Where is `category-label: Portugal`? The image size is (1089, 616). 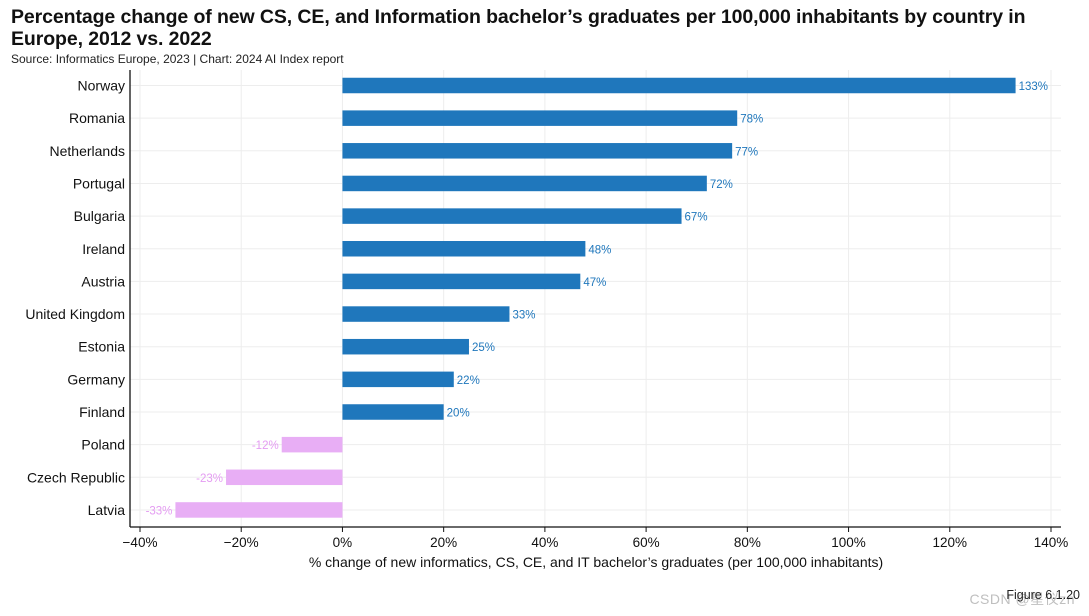 category-label: Portugal is located at coordinates (99, 183).